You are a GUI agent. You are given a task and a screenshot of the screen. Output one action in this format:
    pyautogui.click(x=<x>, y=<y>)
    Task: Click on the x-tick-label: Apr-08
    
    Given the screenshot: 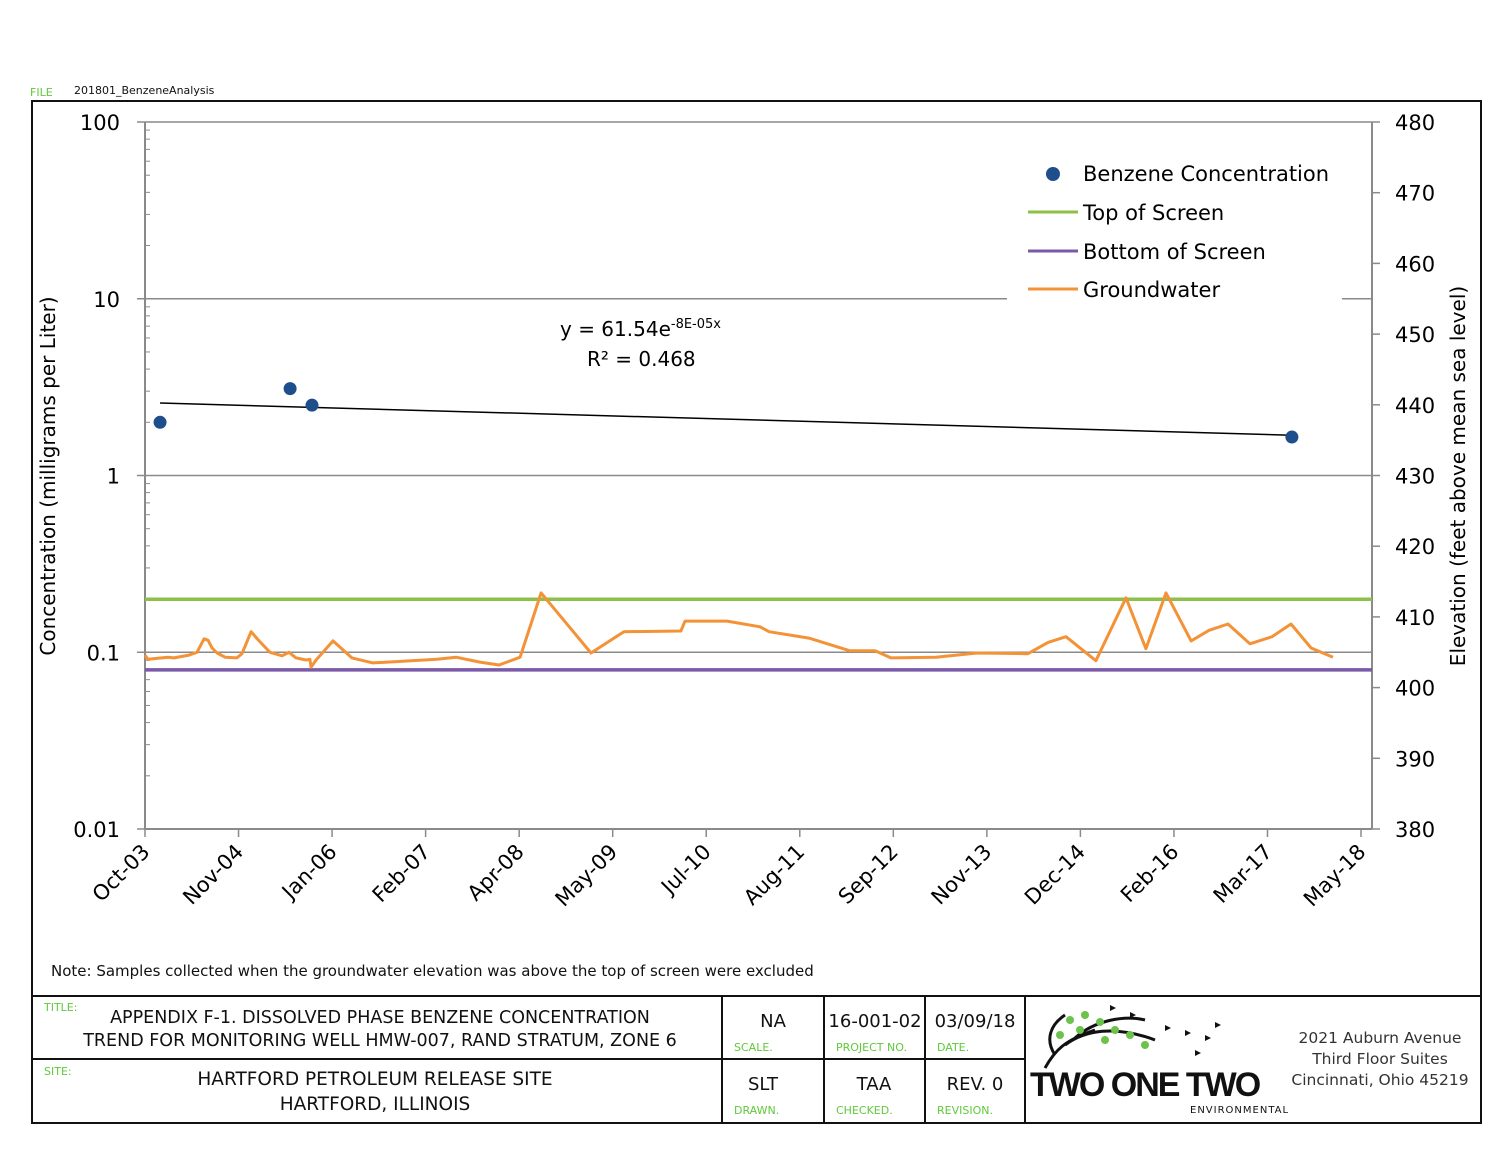 What is the action you would take?
    pyautogui.click(x=496, y=873)
    